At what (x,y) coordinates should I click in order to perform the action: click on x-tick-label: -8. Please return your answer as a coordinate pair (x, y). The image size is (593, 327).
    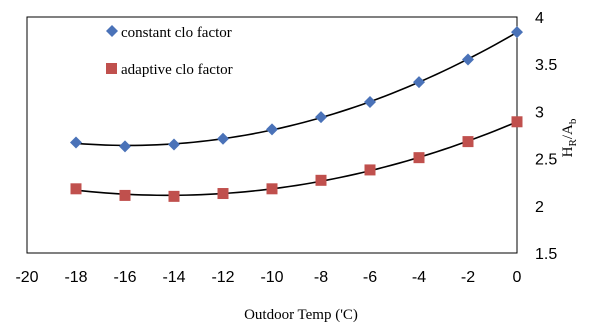
    Looking at the image, I should click on (321, 277).